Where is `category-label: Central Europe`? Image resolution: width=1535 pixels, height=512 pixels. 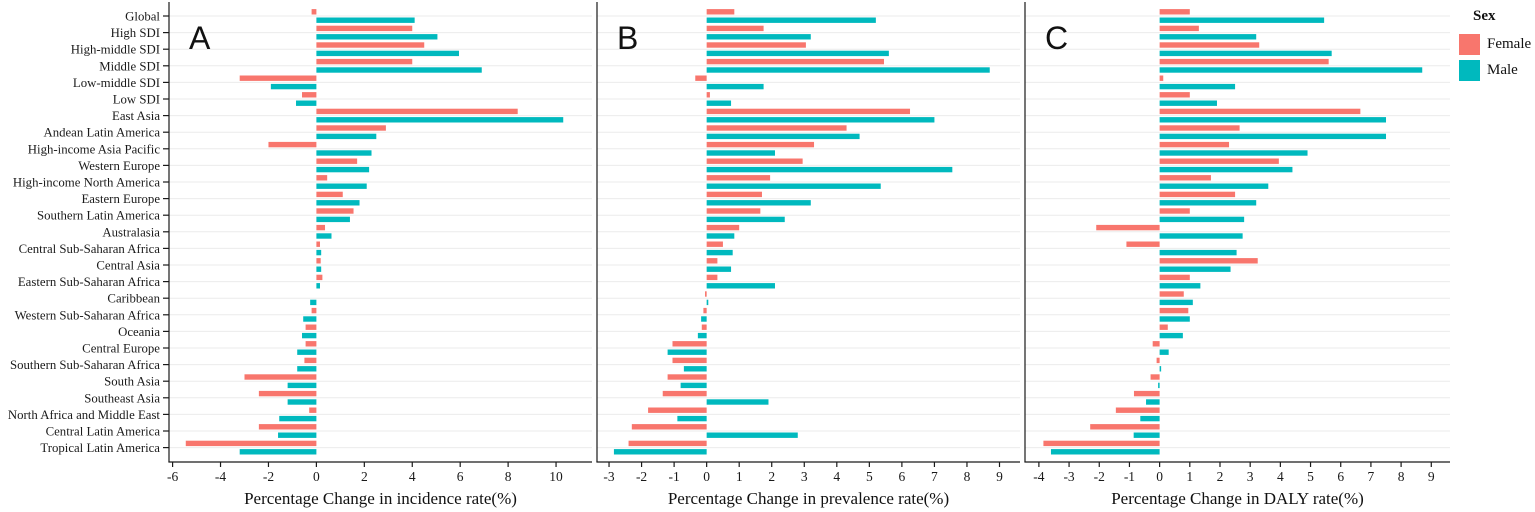
category-label: Central Europe is located at coordinates (121, 349).